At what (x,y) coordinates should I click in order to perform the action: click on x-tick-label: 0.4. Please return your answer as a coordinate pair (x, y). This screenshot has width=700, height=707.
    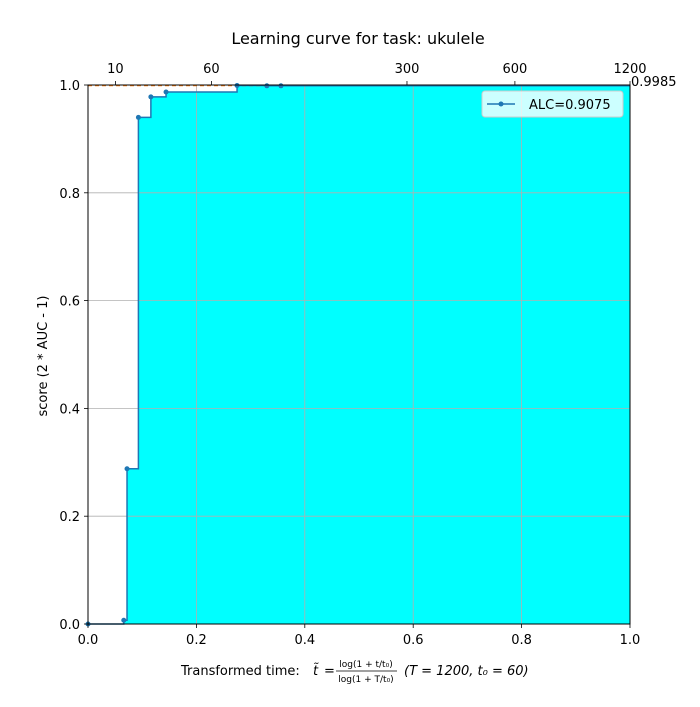
    Looking at the image, I should click on (304, 640).